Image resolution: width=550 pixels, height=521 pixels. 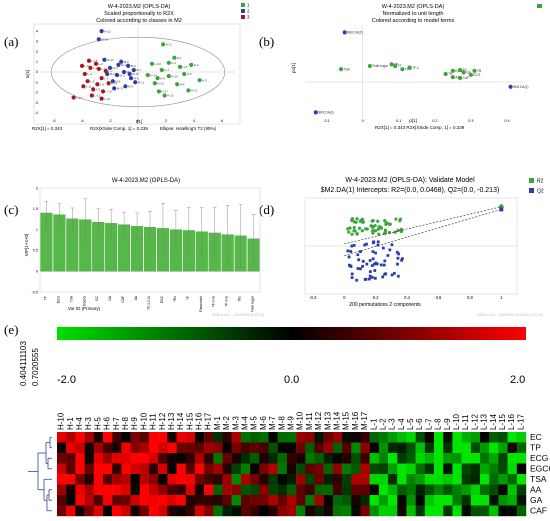 I want to click on c-title: W-4-2023.M2 (OPLS-DA), so click(x=146, y=181).